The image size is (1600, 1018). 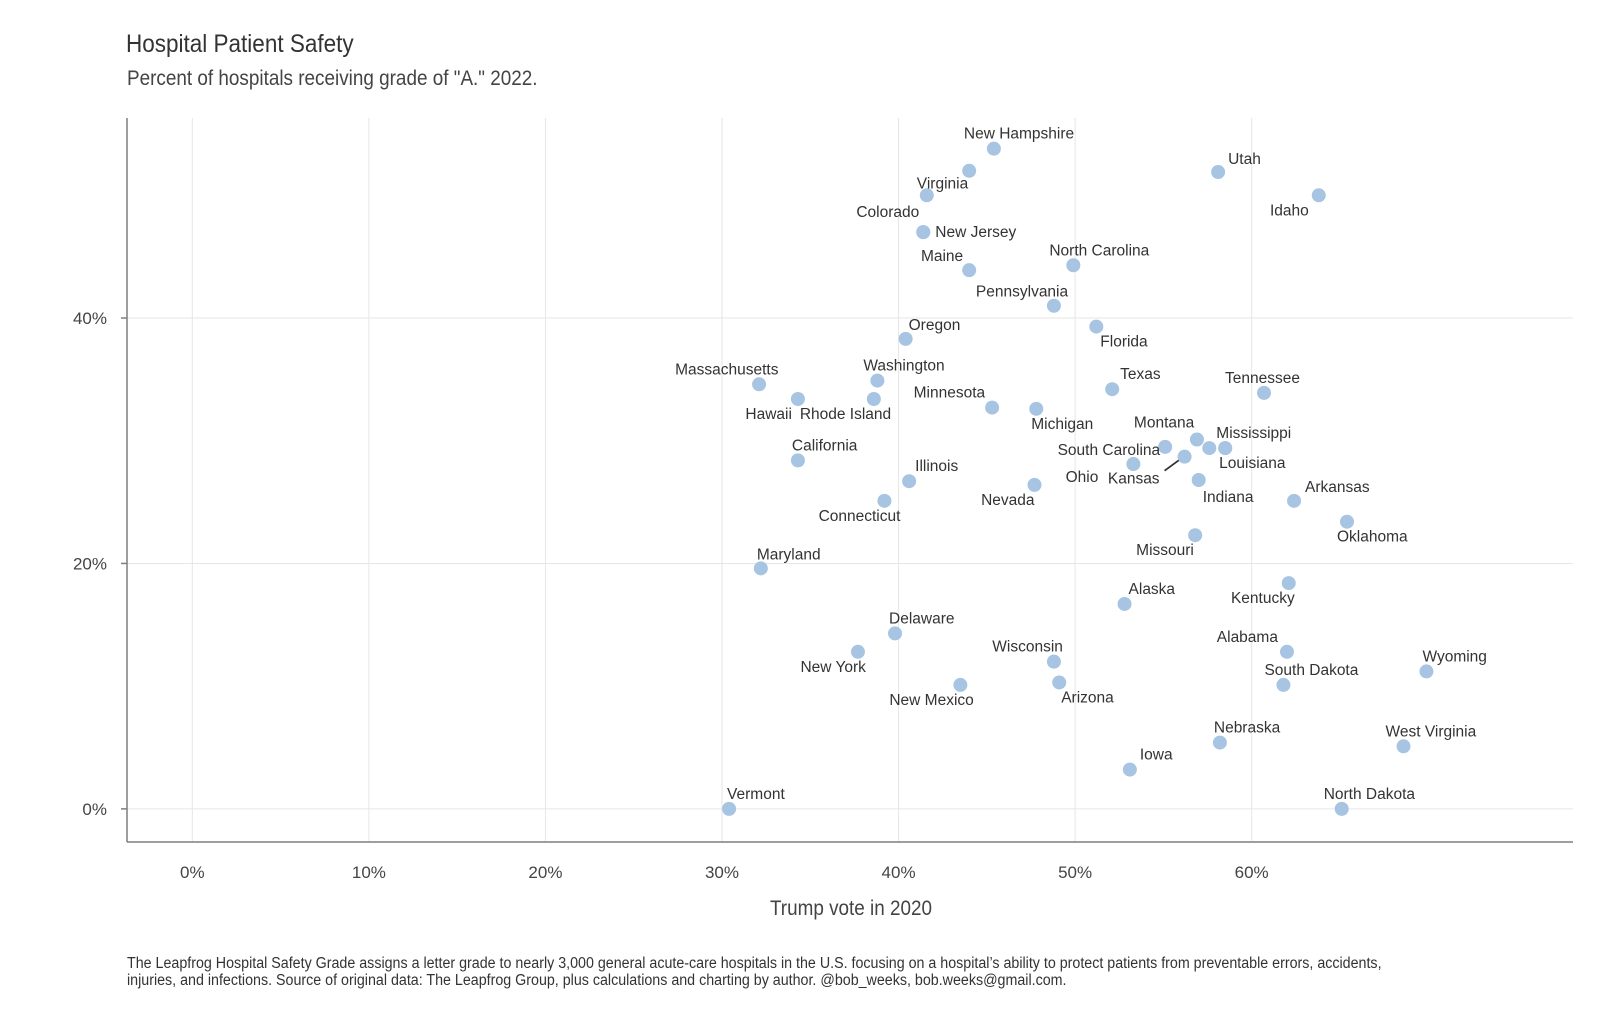 What do you see at coordinates (1311, 670) in the screenshot?
I see `point-label: South Dakota` at bounding box center [1311, 670].